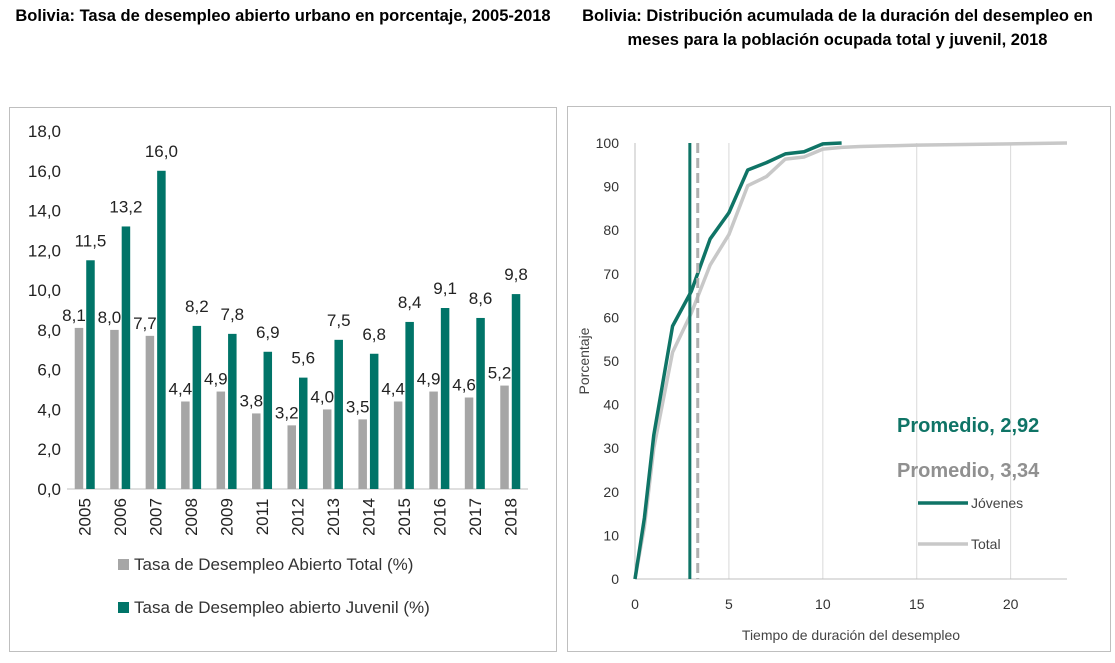 This screenshot has width=1115, height=663. Describe the element at coordinates (404, 517) in the screenshot. I see `x-tick-label: 2015` at that location.